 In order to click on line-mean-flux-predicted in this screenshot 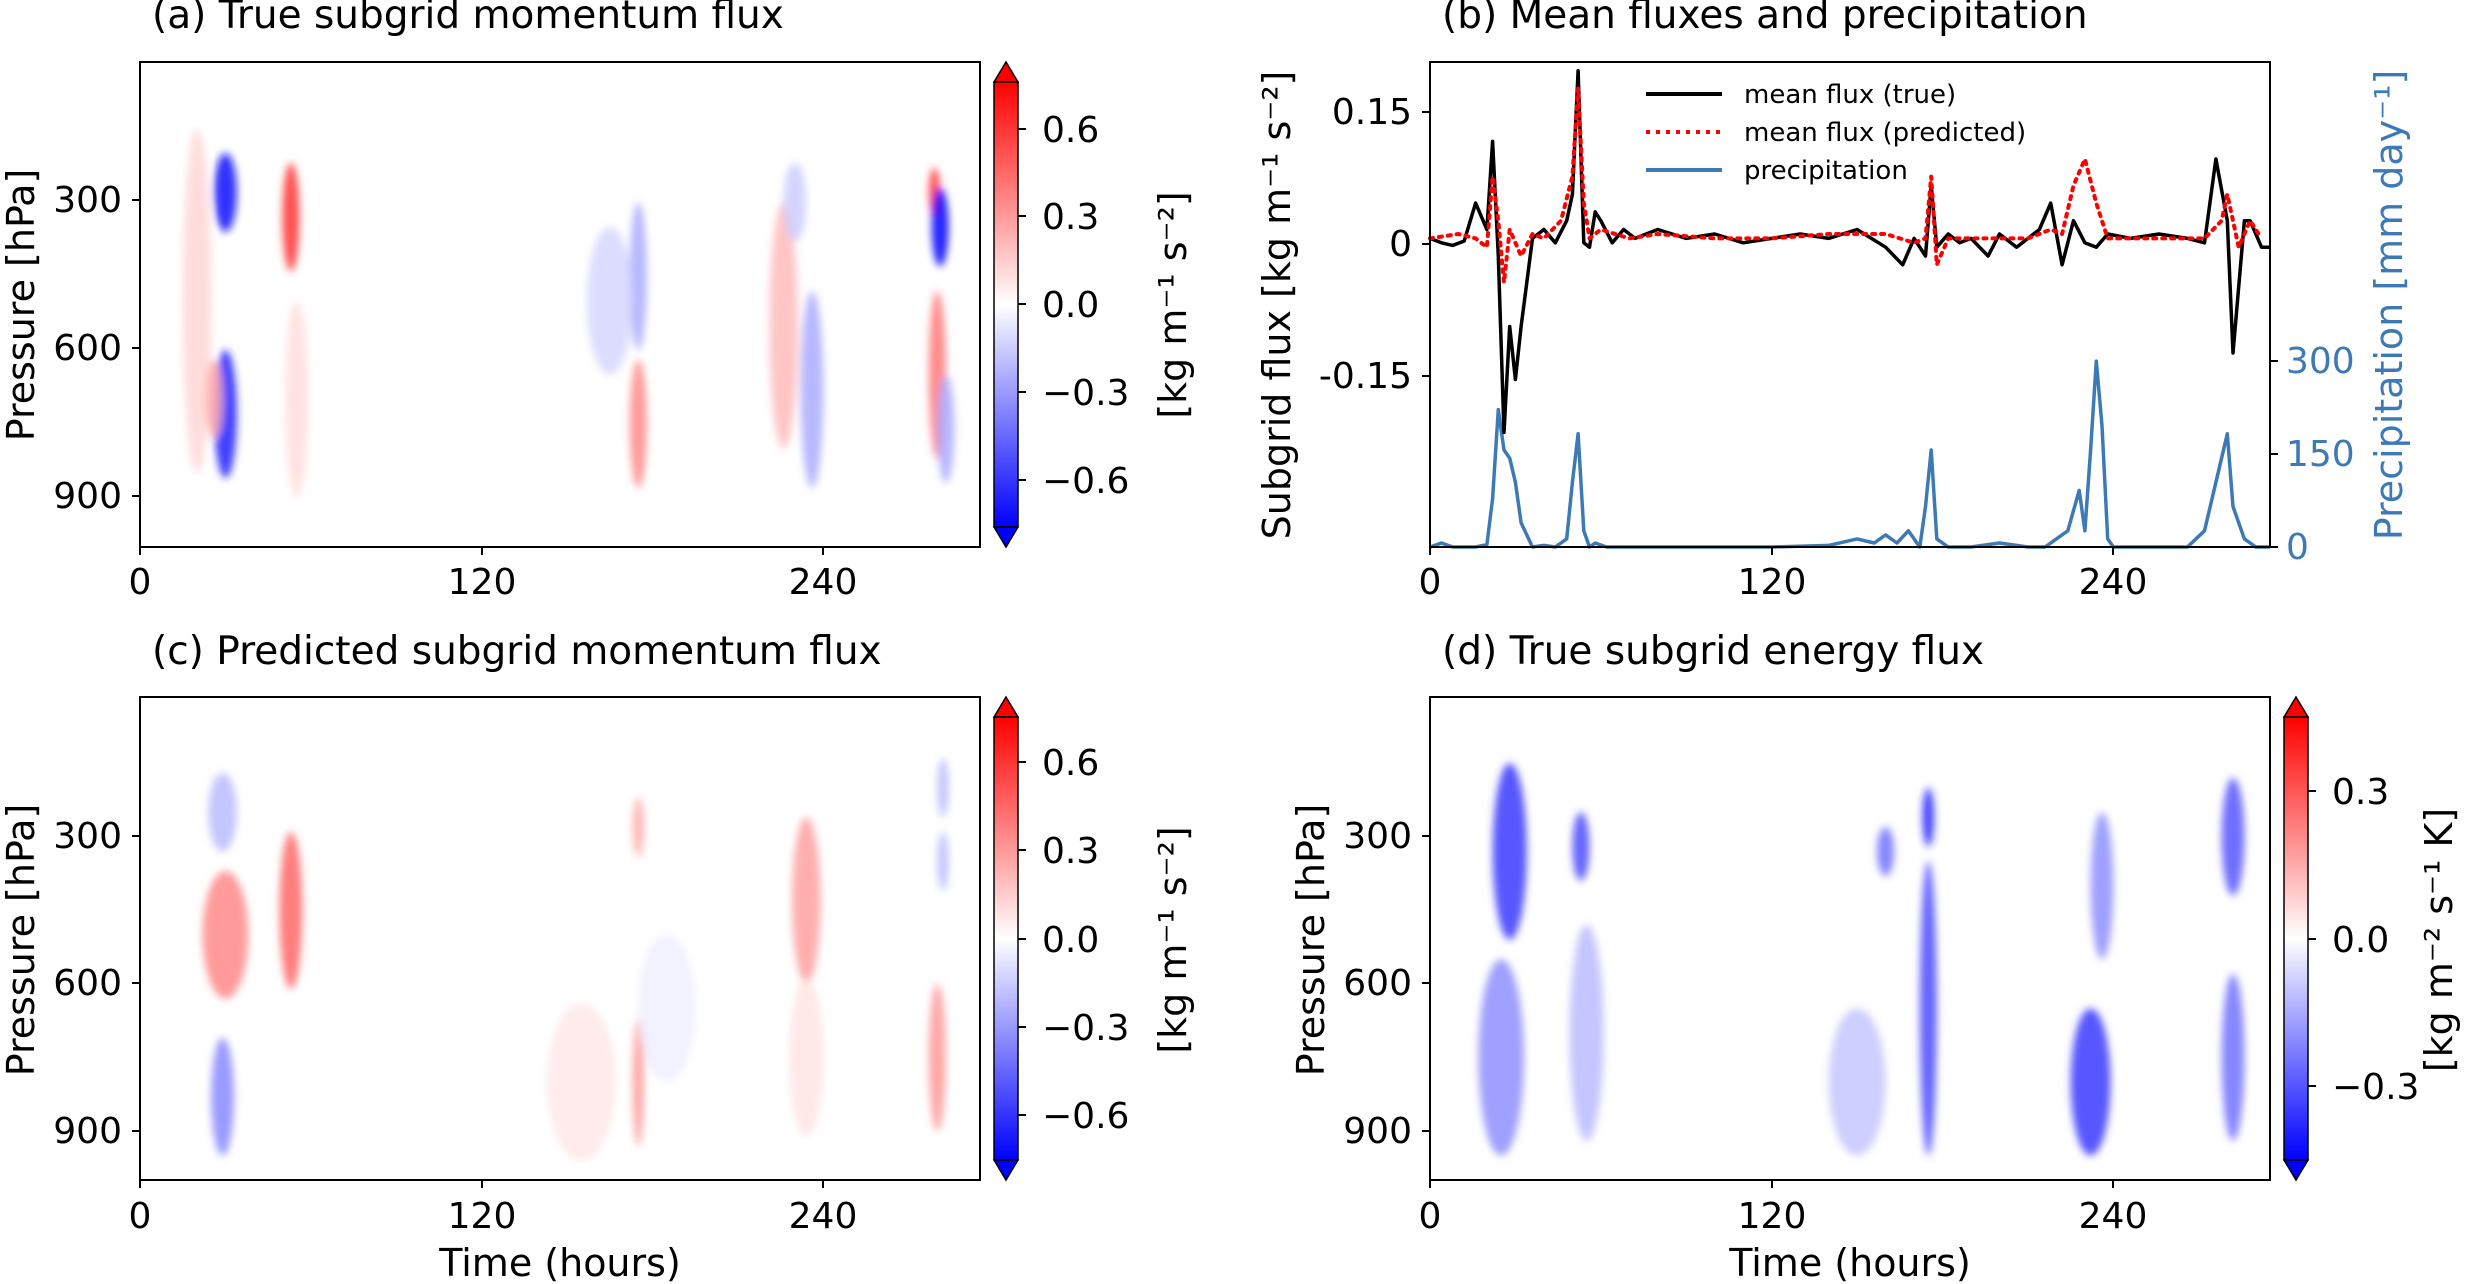, I will do `click(1846, 185)`.